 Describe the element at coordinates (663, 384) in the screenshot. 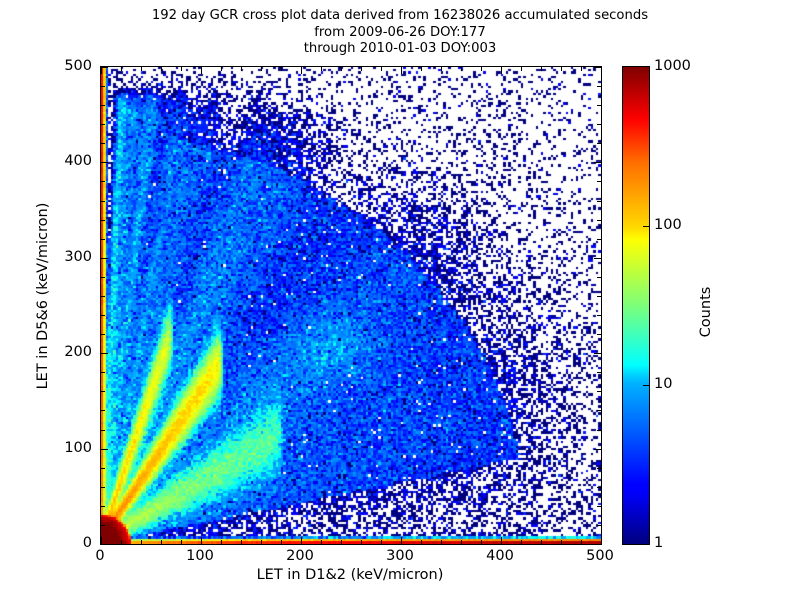

I see `colorbar-tick-label: 10` at that location.